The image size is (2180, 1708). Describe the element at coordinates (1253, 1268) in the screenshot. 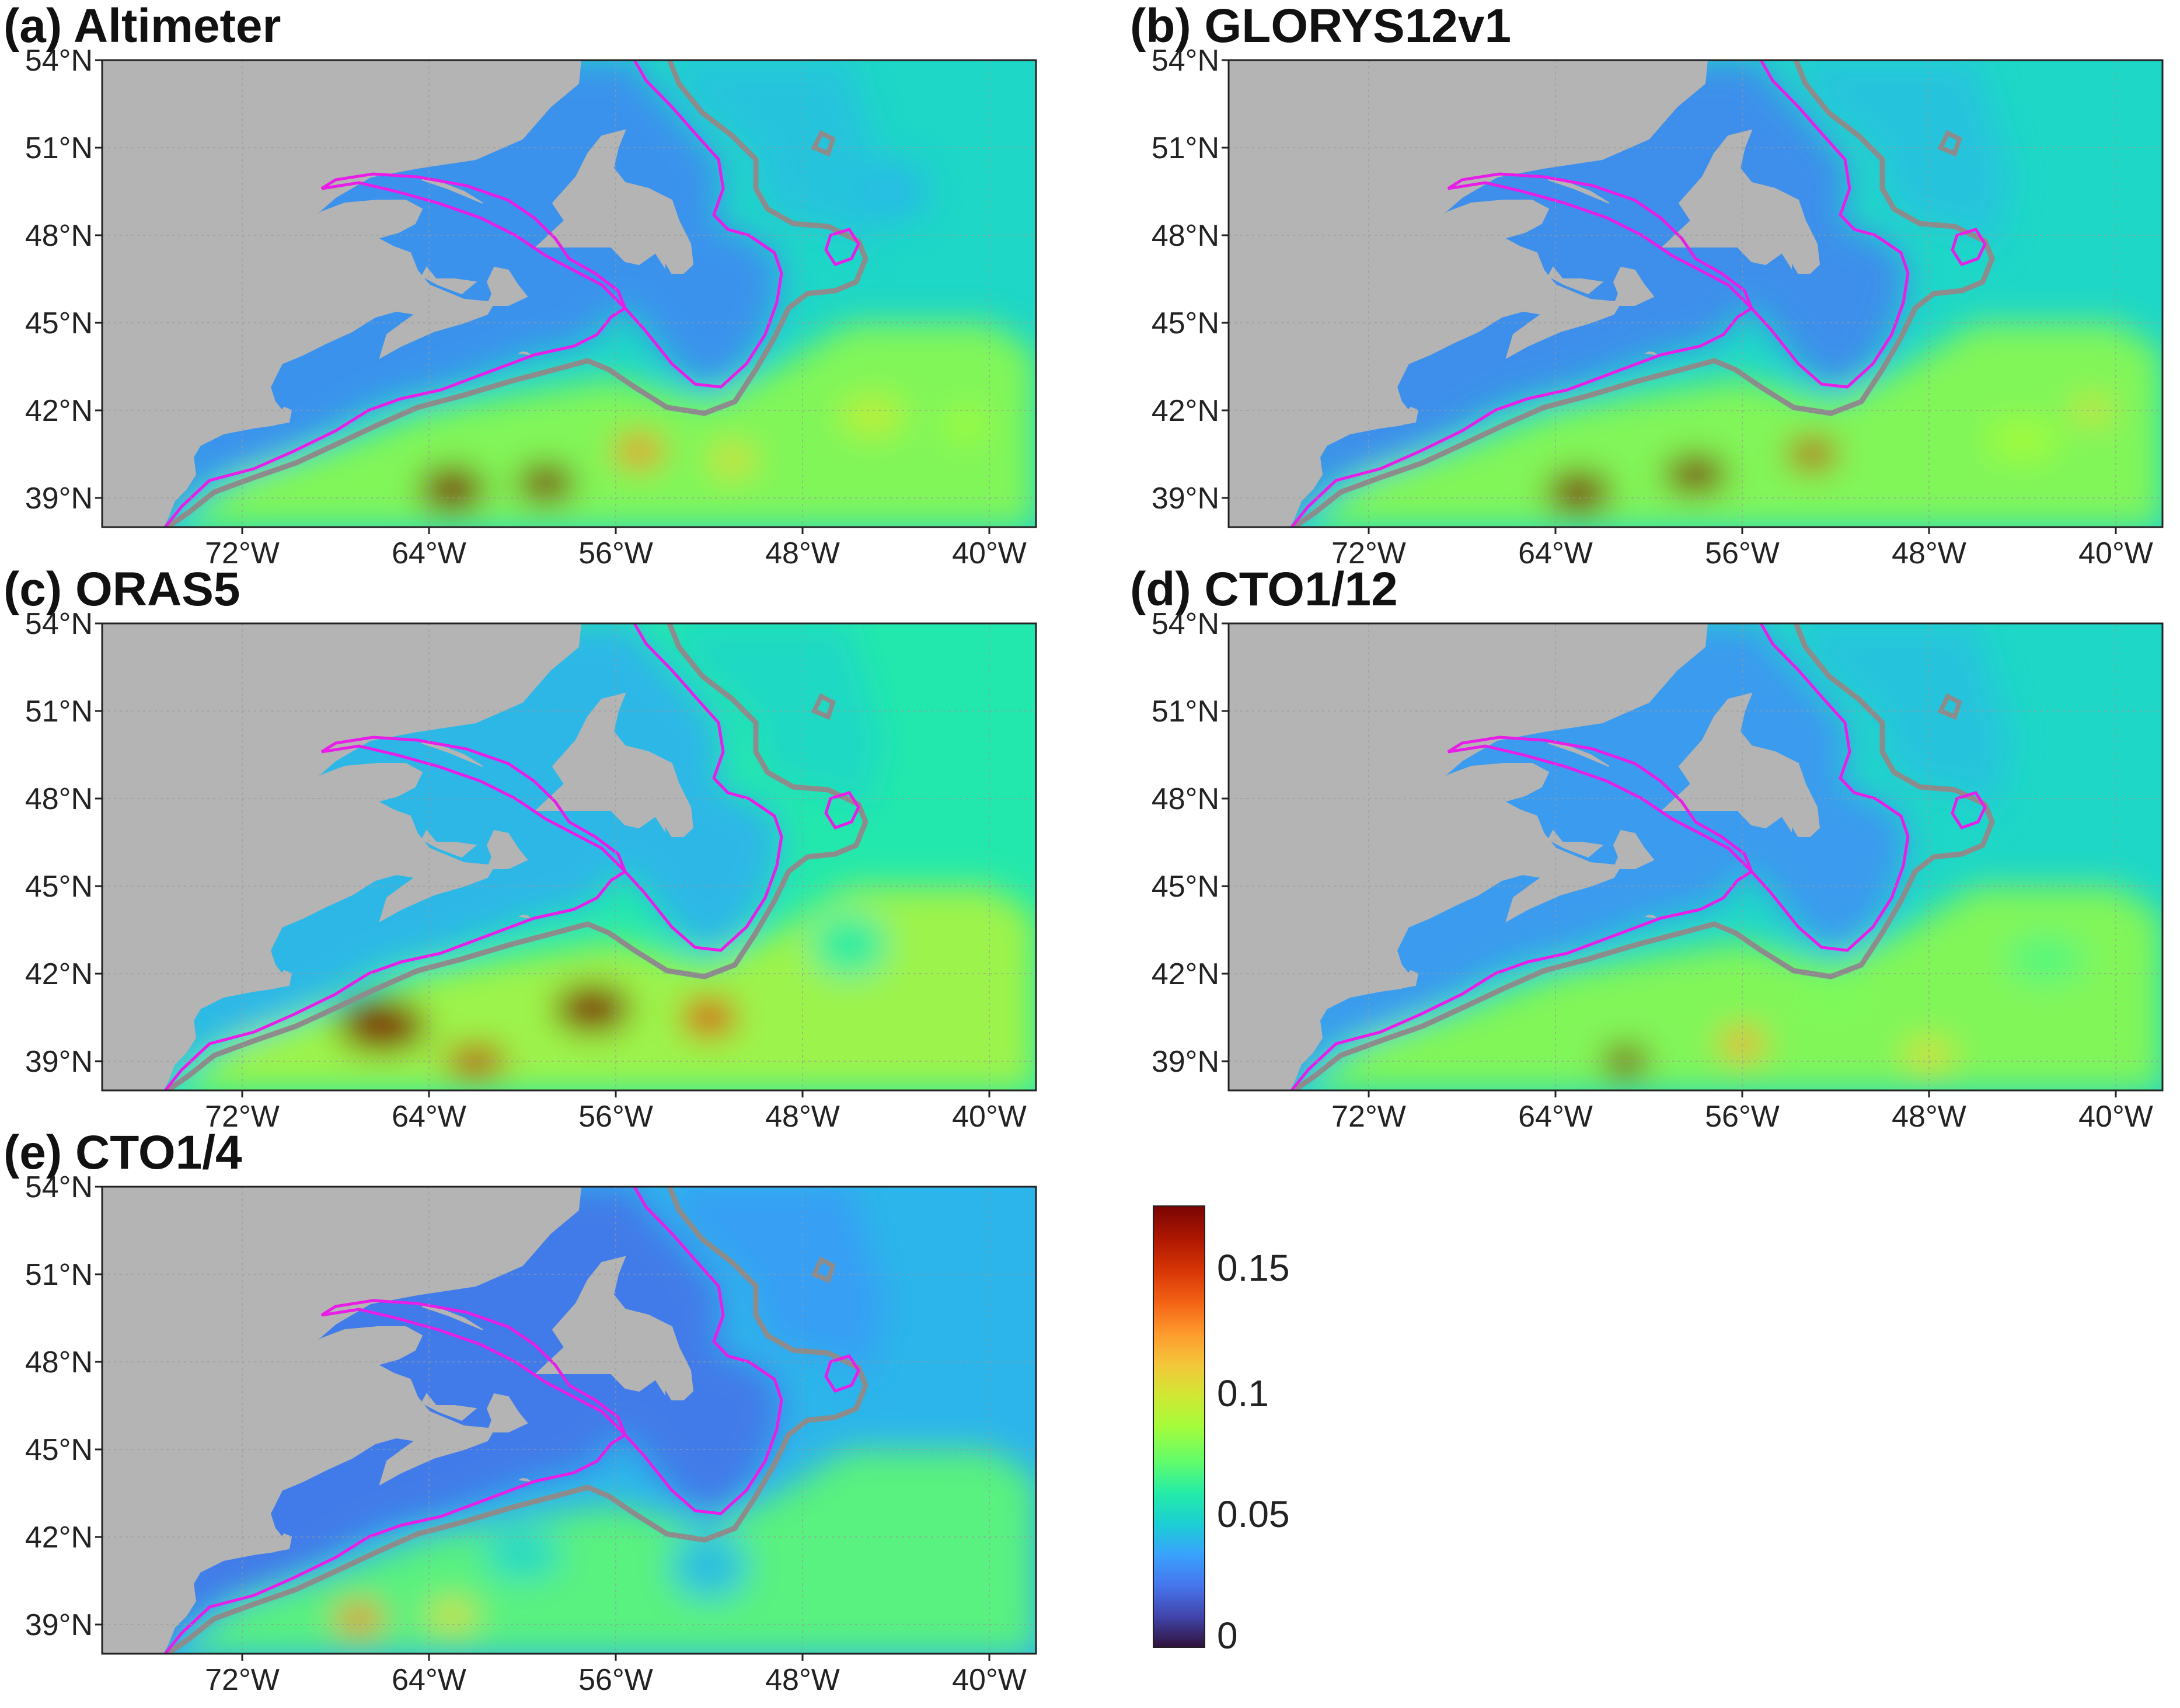

I see `colorbar-tick-label: 0.15` at that location.